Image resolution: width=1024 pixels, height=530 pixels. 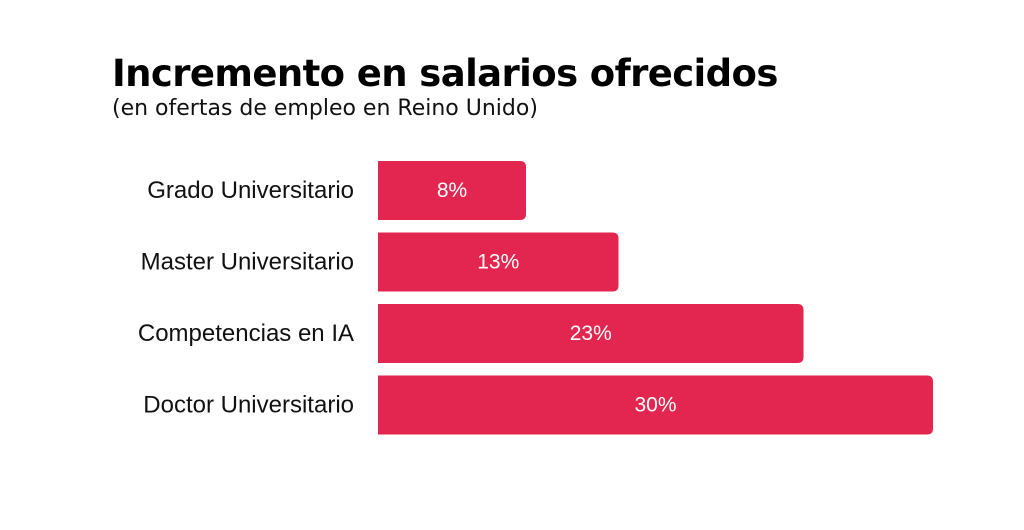 I want to click on value-label: 30%, so click(x=655, y=405).